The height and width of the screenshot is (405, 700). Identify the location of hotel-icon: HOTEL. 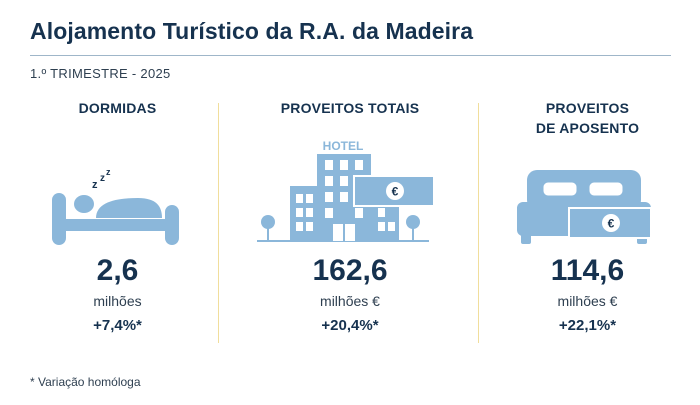
(350, 193).